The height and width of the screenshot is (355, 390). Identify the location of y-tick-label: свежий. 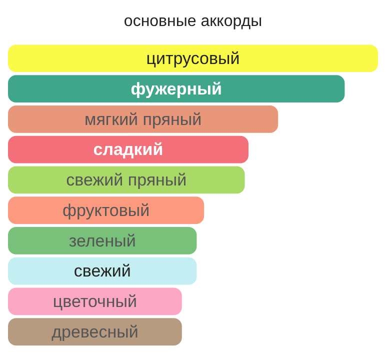
(102, 271).